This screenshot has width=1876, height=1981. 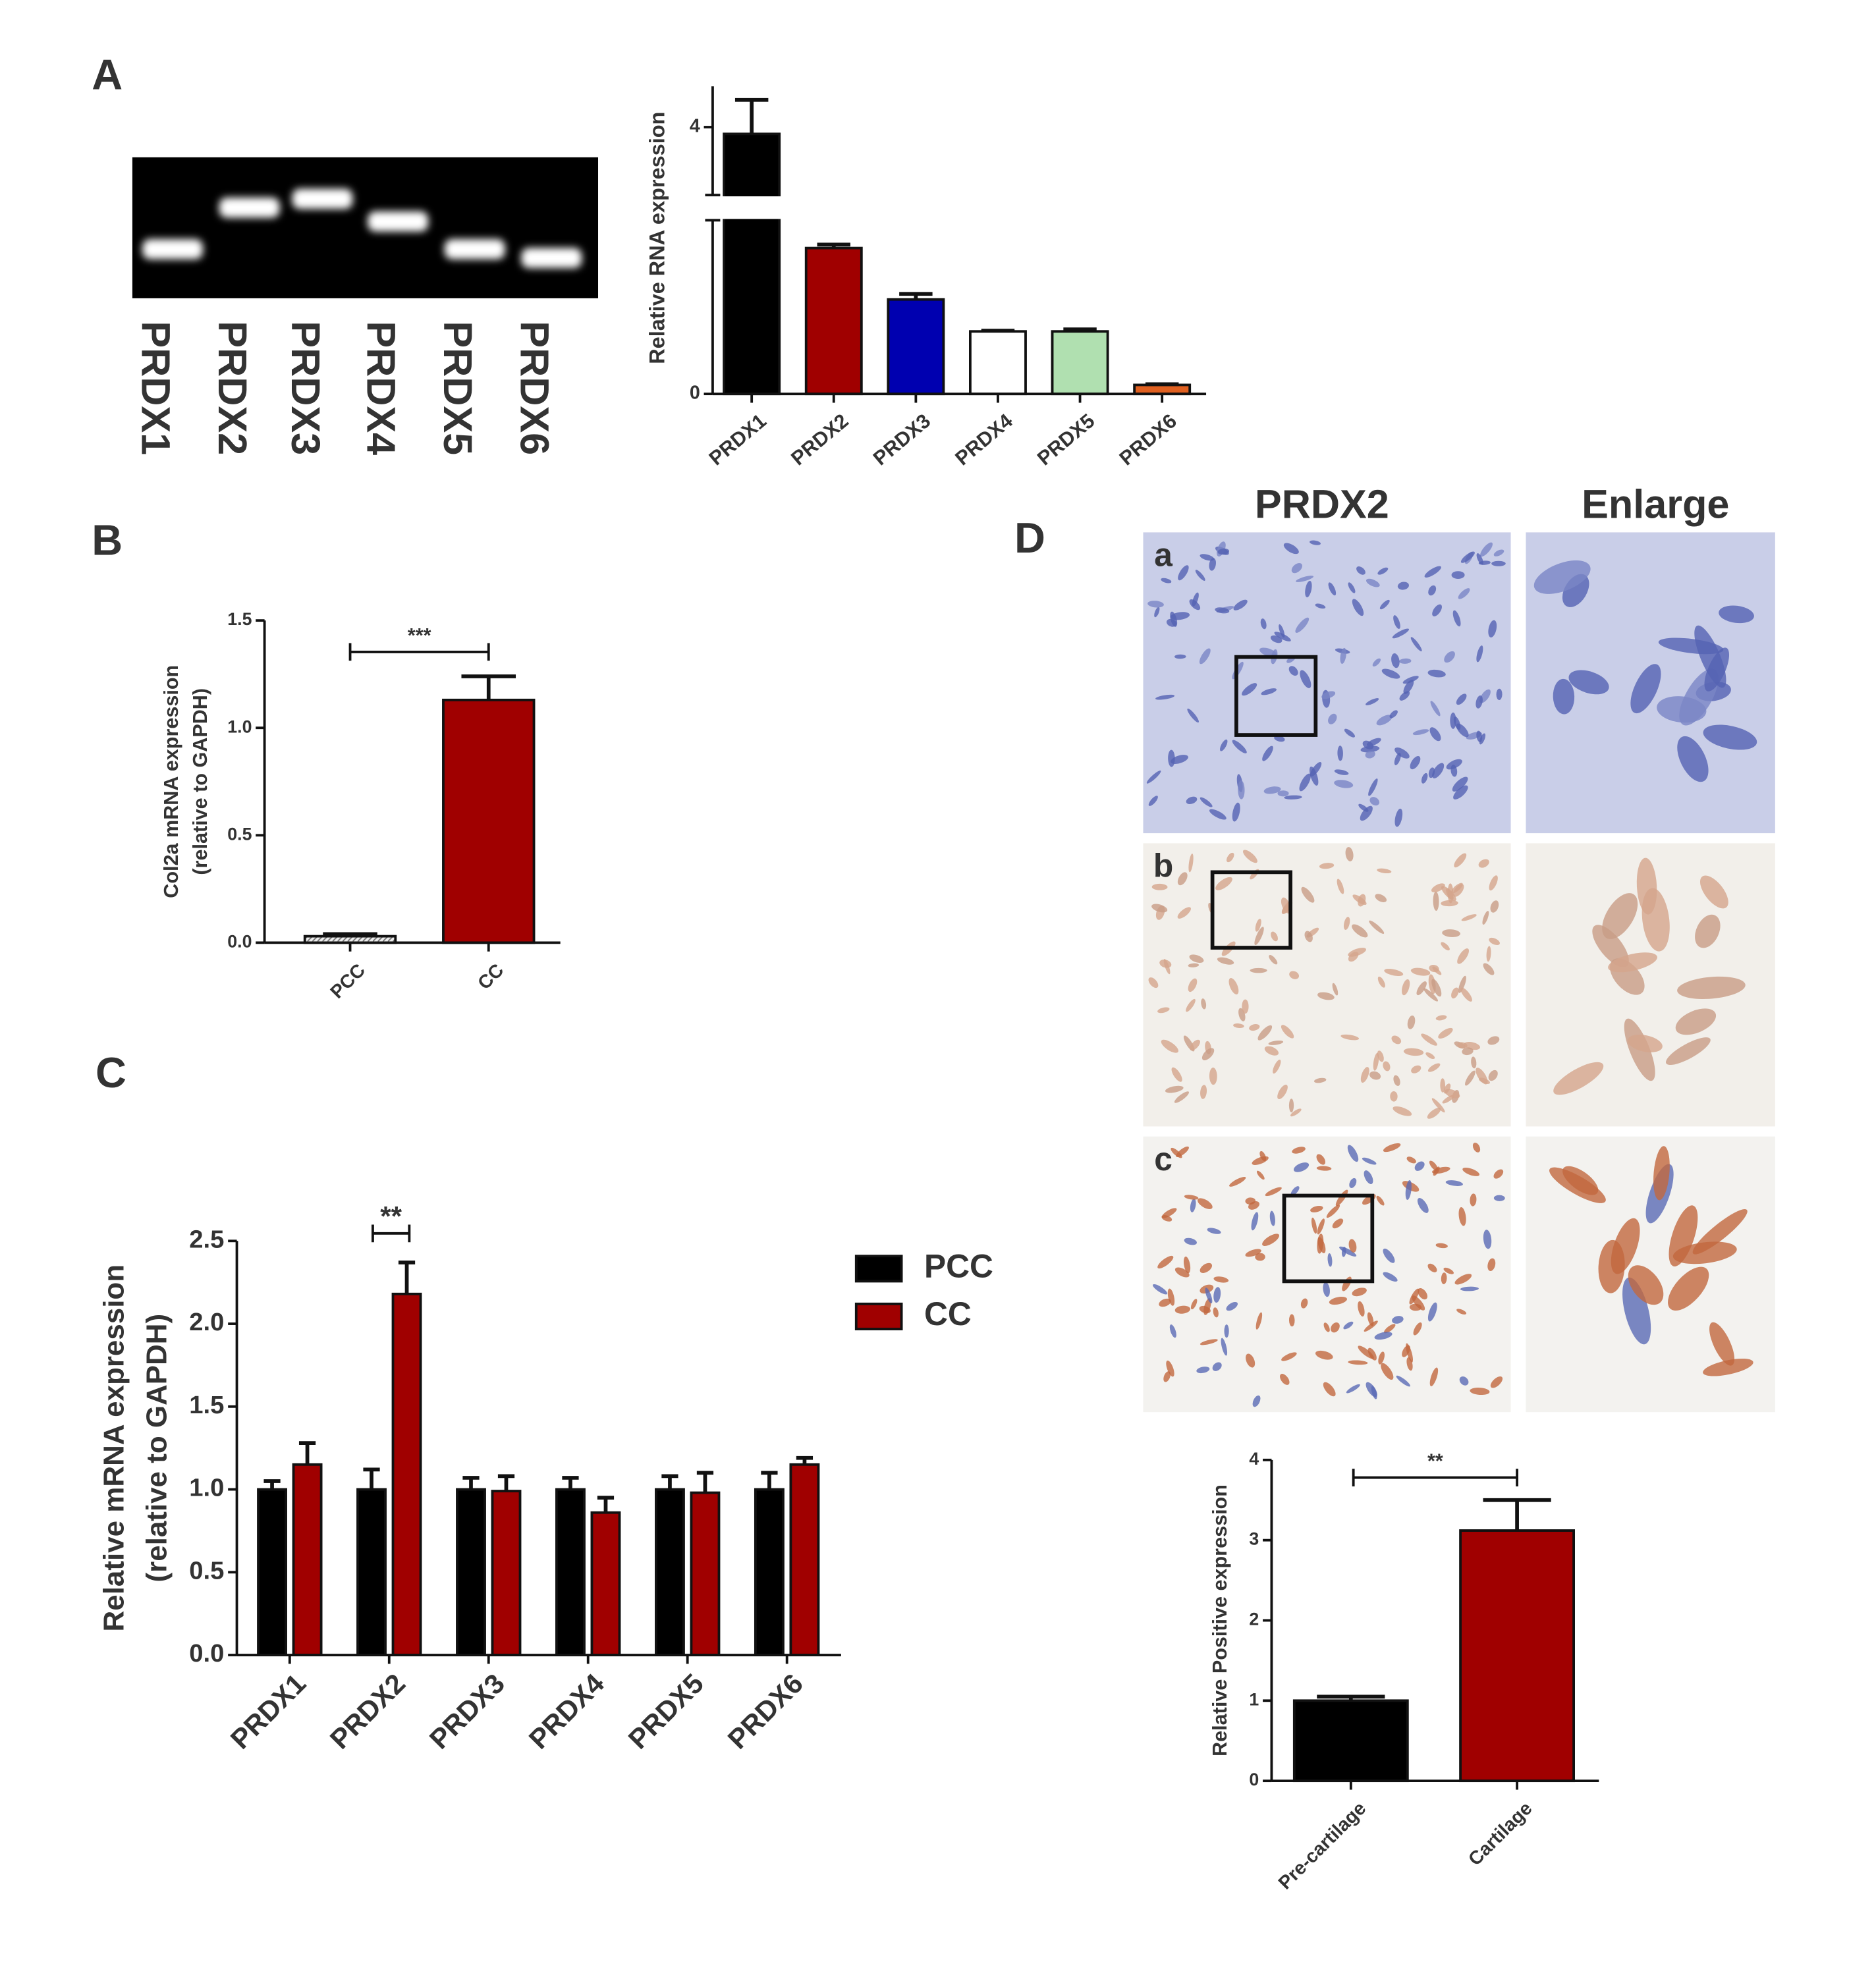 I want to click on row-label: c, so click(x=1163, y=1159).